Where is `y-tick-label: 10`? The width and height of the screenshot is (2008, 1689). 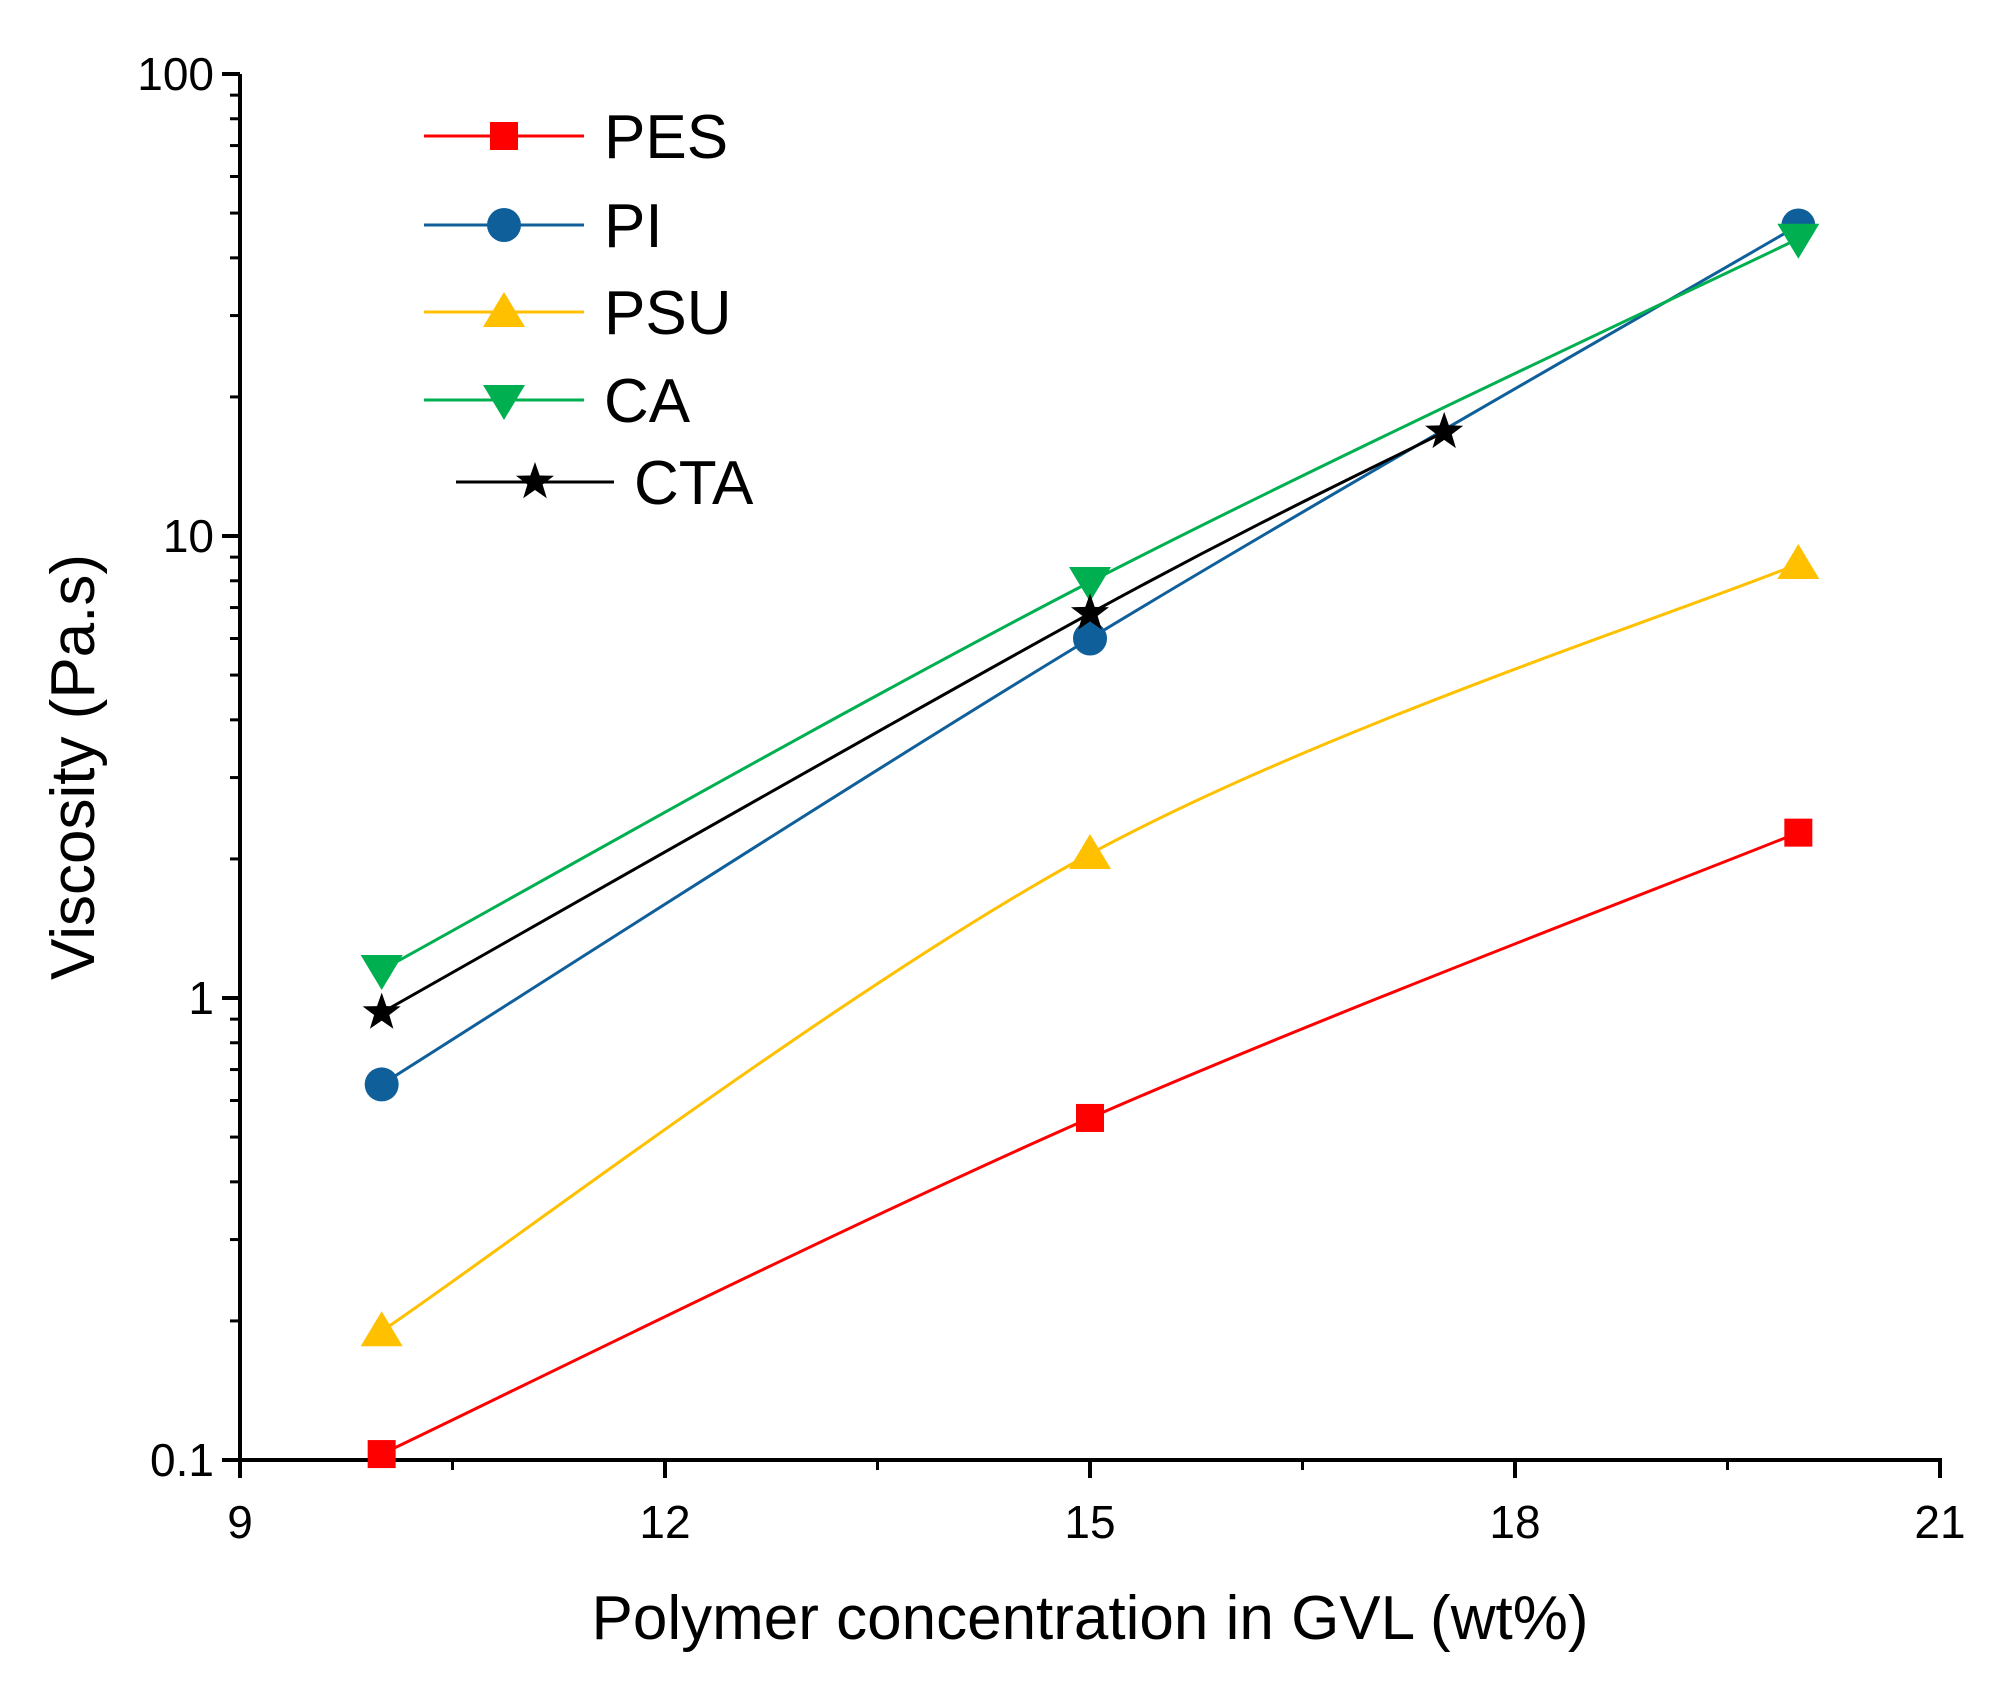
y-tick-label: 10 is located at coordinates (188, 536).